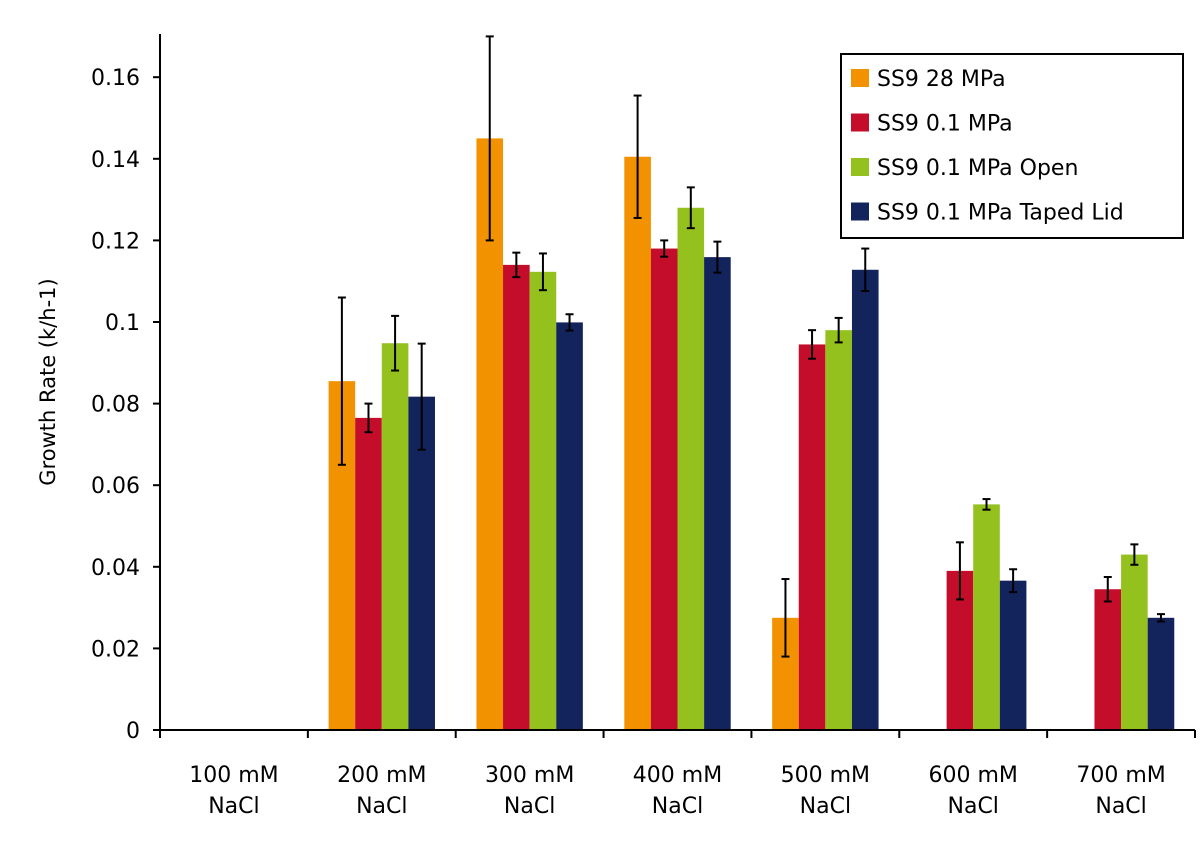  What do you see at coordinates (156, 403) in the screenshot?
I see `y-axis-ticks` at bounding box center [156, 403].